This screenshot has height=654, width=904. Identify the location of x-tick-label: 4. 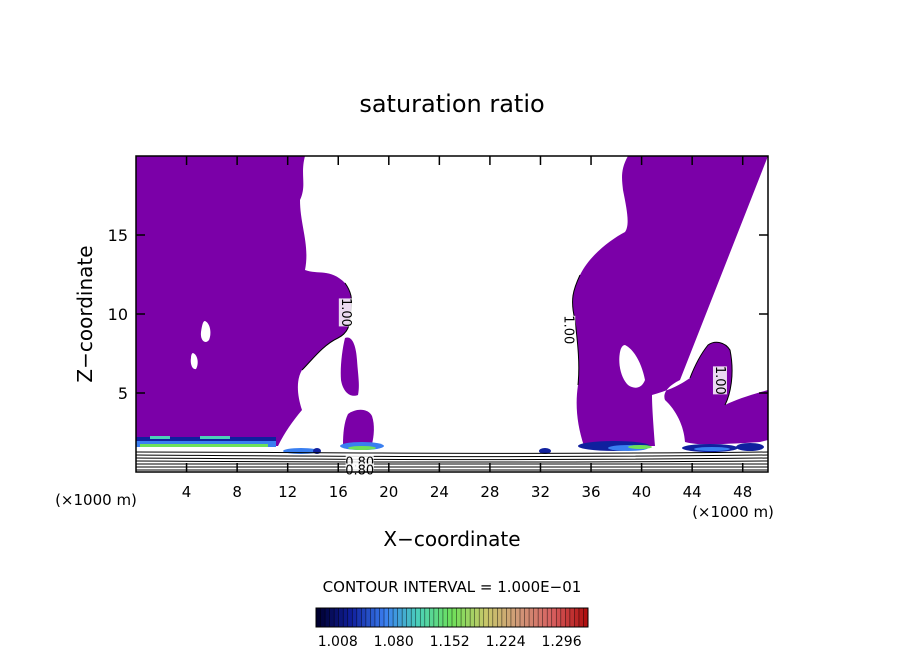
(187, 492).